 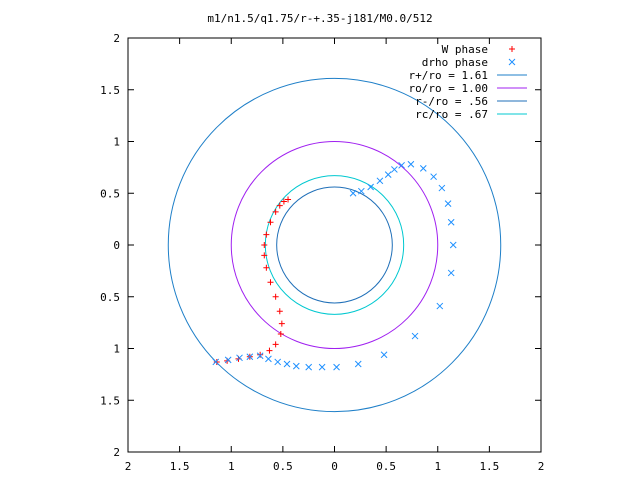 What do you see at coordinates (116, 245) in the screenshot?
I see `y-tick-label: 0` at bounding box center [116, 245].